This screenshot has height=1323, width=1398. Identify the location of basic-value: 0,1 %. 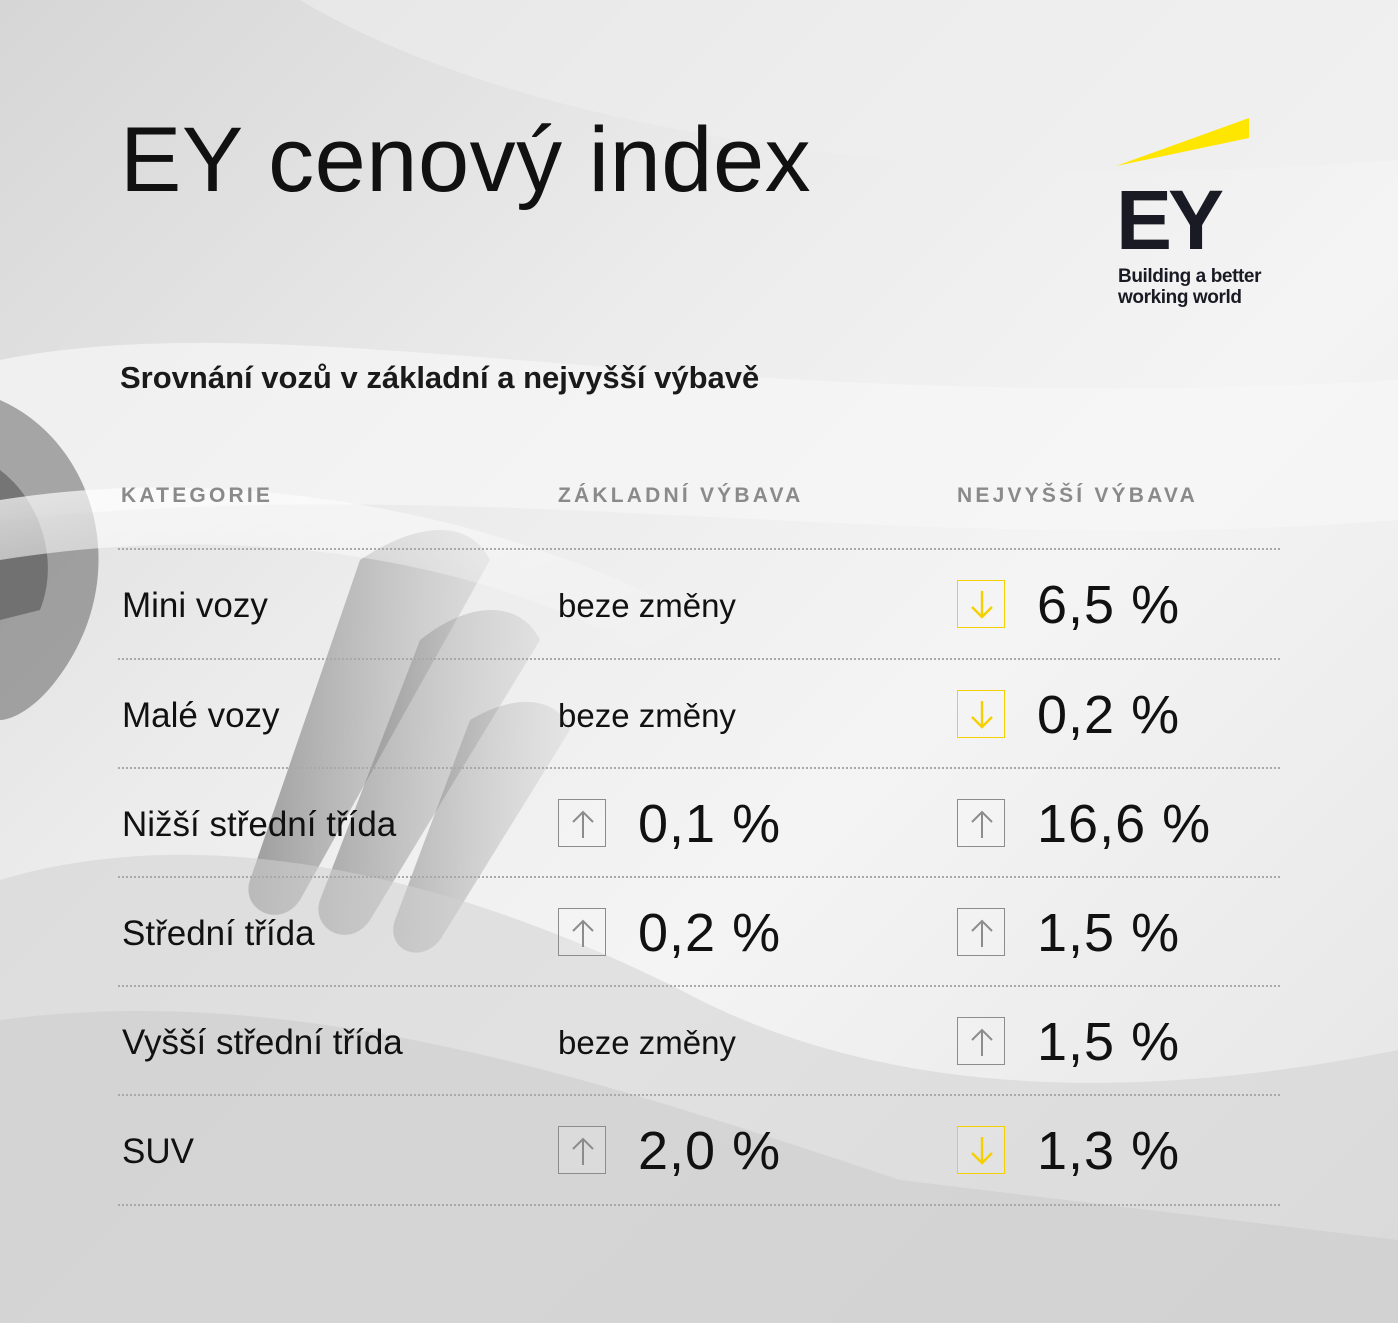
(710, 824).